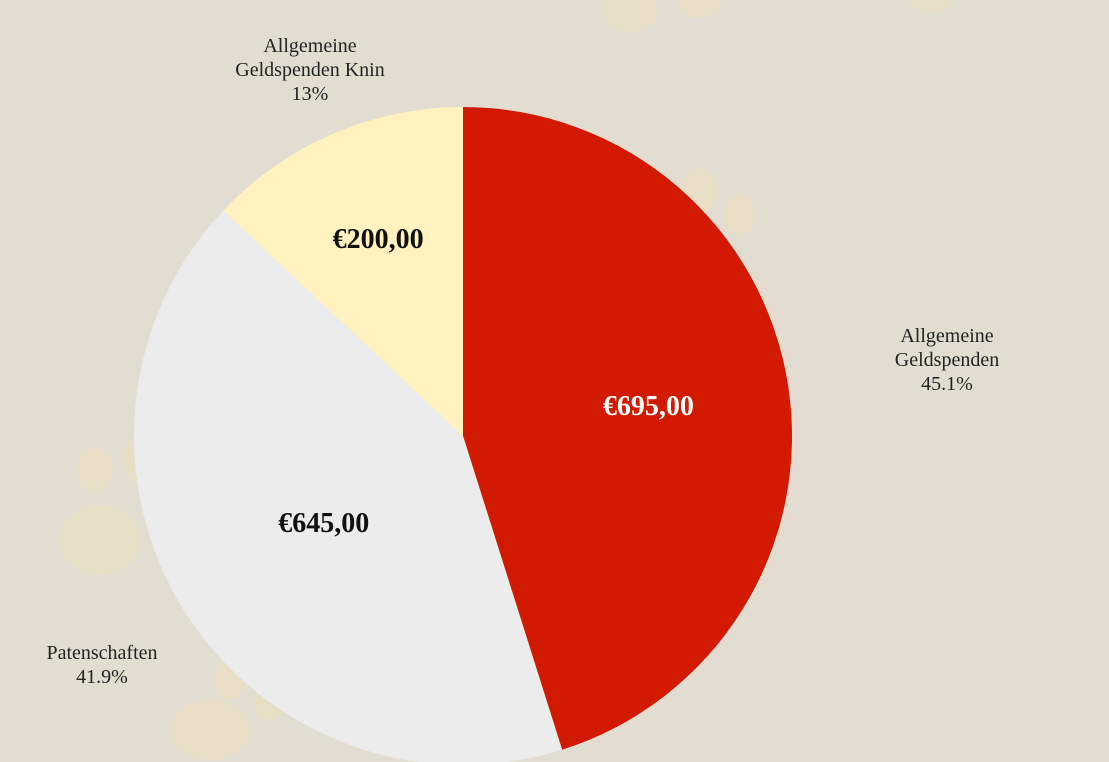 This screenshot has height=762, width=1109. I want to click on slice-label: Allgemeine Geldspenden 45.1%, so click(947, 360).